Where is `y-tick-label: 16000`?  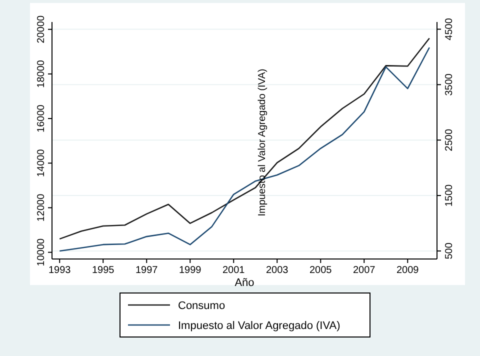
y-tick-label: 16000 is located at coordinates (41, 118).